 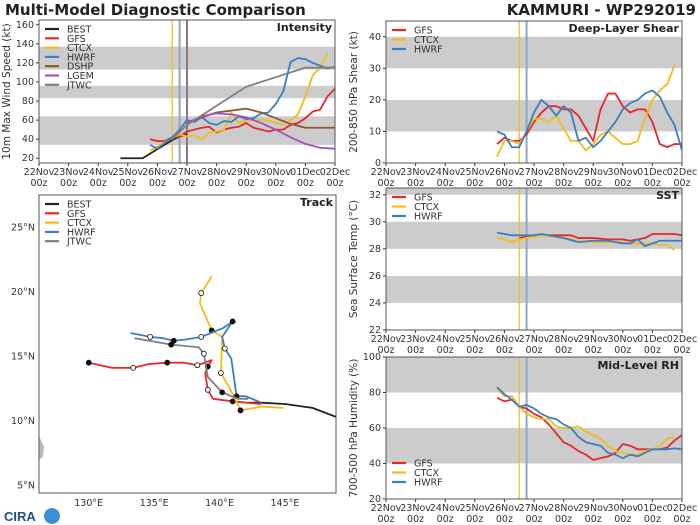 What do you see at coordinates (25, 44) in the screenshot?
I see `y-tick-label: 140` at bounding box center [25, 44].